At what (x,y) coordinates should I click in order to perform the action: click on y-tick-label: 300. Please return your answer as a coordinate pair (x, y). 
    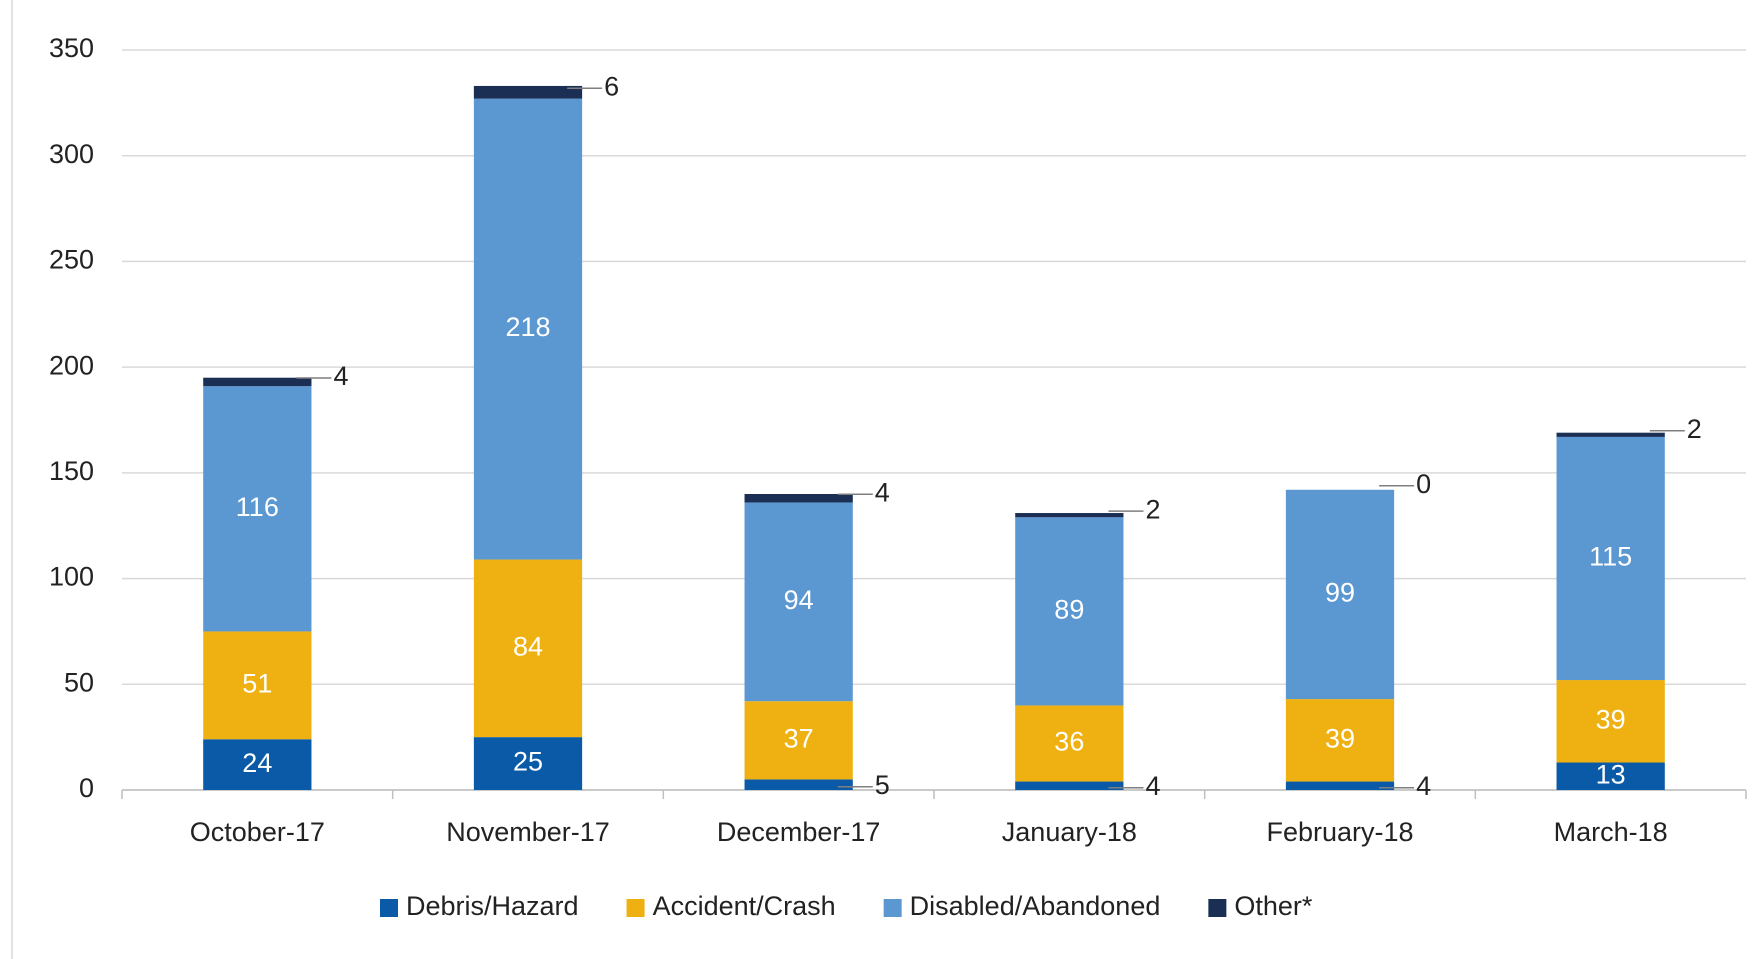
    Looking at the image, I should click on (71, 154).